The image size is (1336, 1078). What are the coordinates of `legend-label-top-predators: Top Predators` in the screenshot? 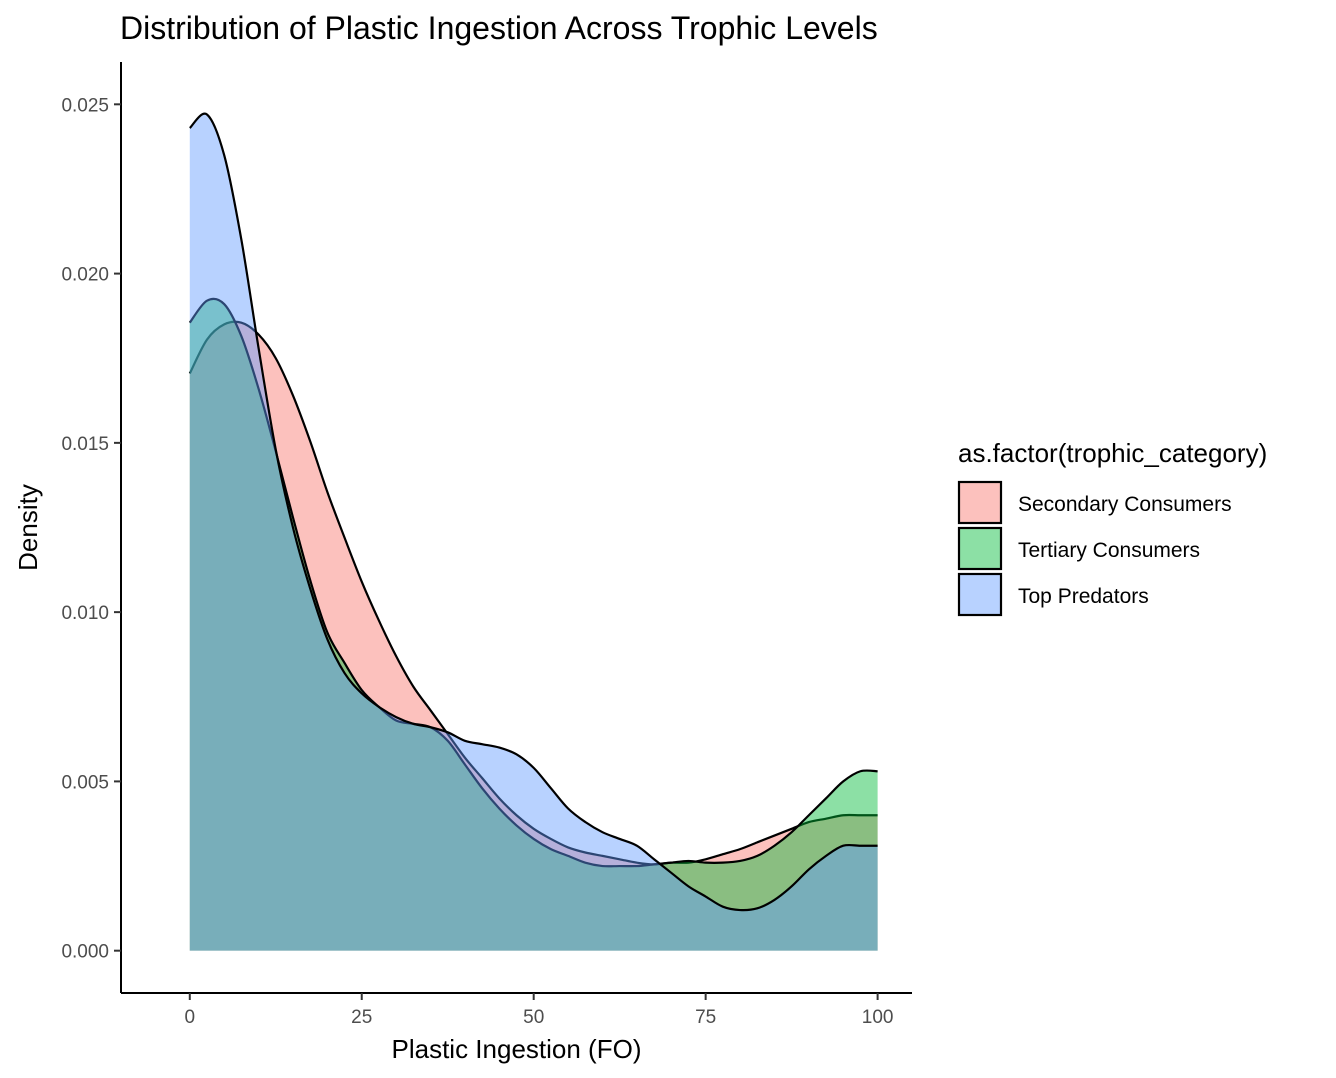 It's located at (1083, 596).